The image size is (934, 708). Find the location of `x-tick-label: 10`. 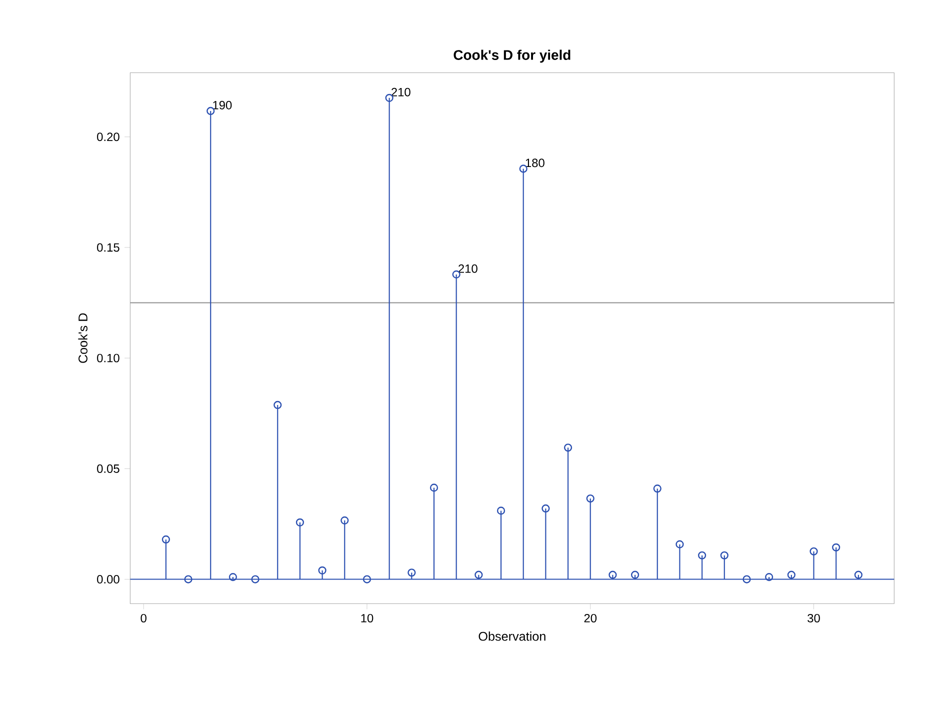

x-tick-label: 10 is located at coordinates (367, 618).